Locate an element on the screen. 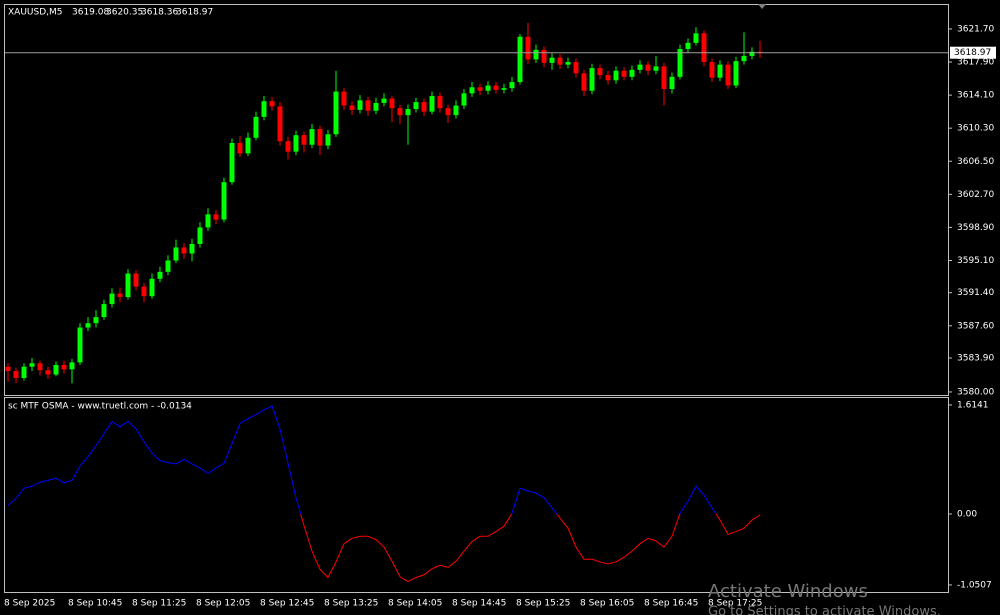 This screenshot has height=615, width=1000. y-tick-label: 3617.90 is located at coordinates (975, 63).